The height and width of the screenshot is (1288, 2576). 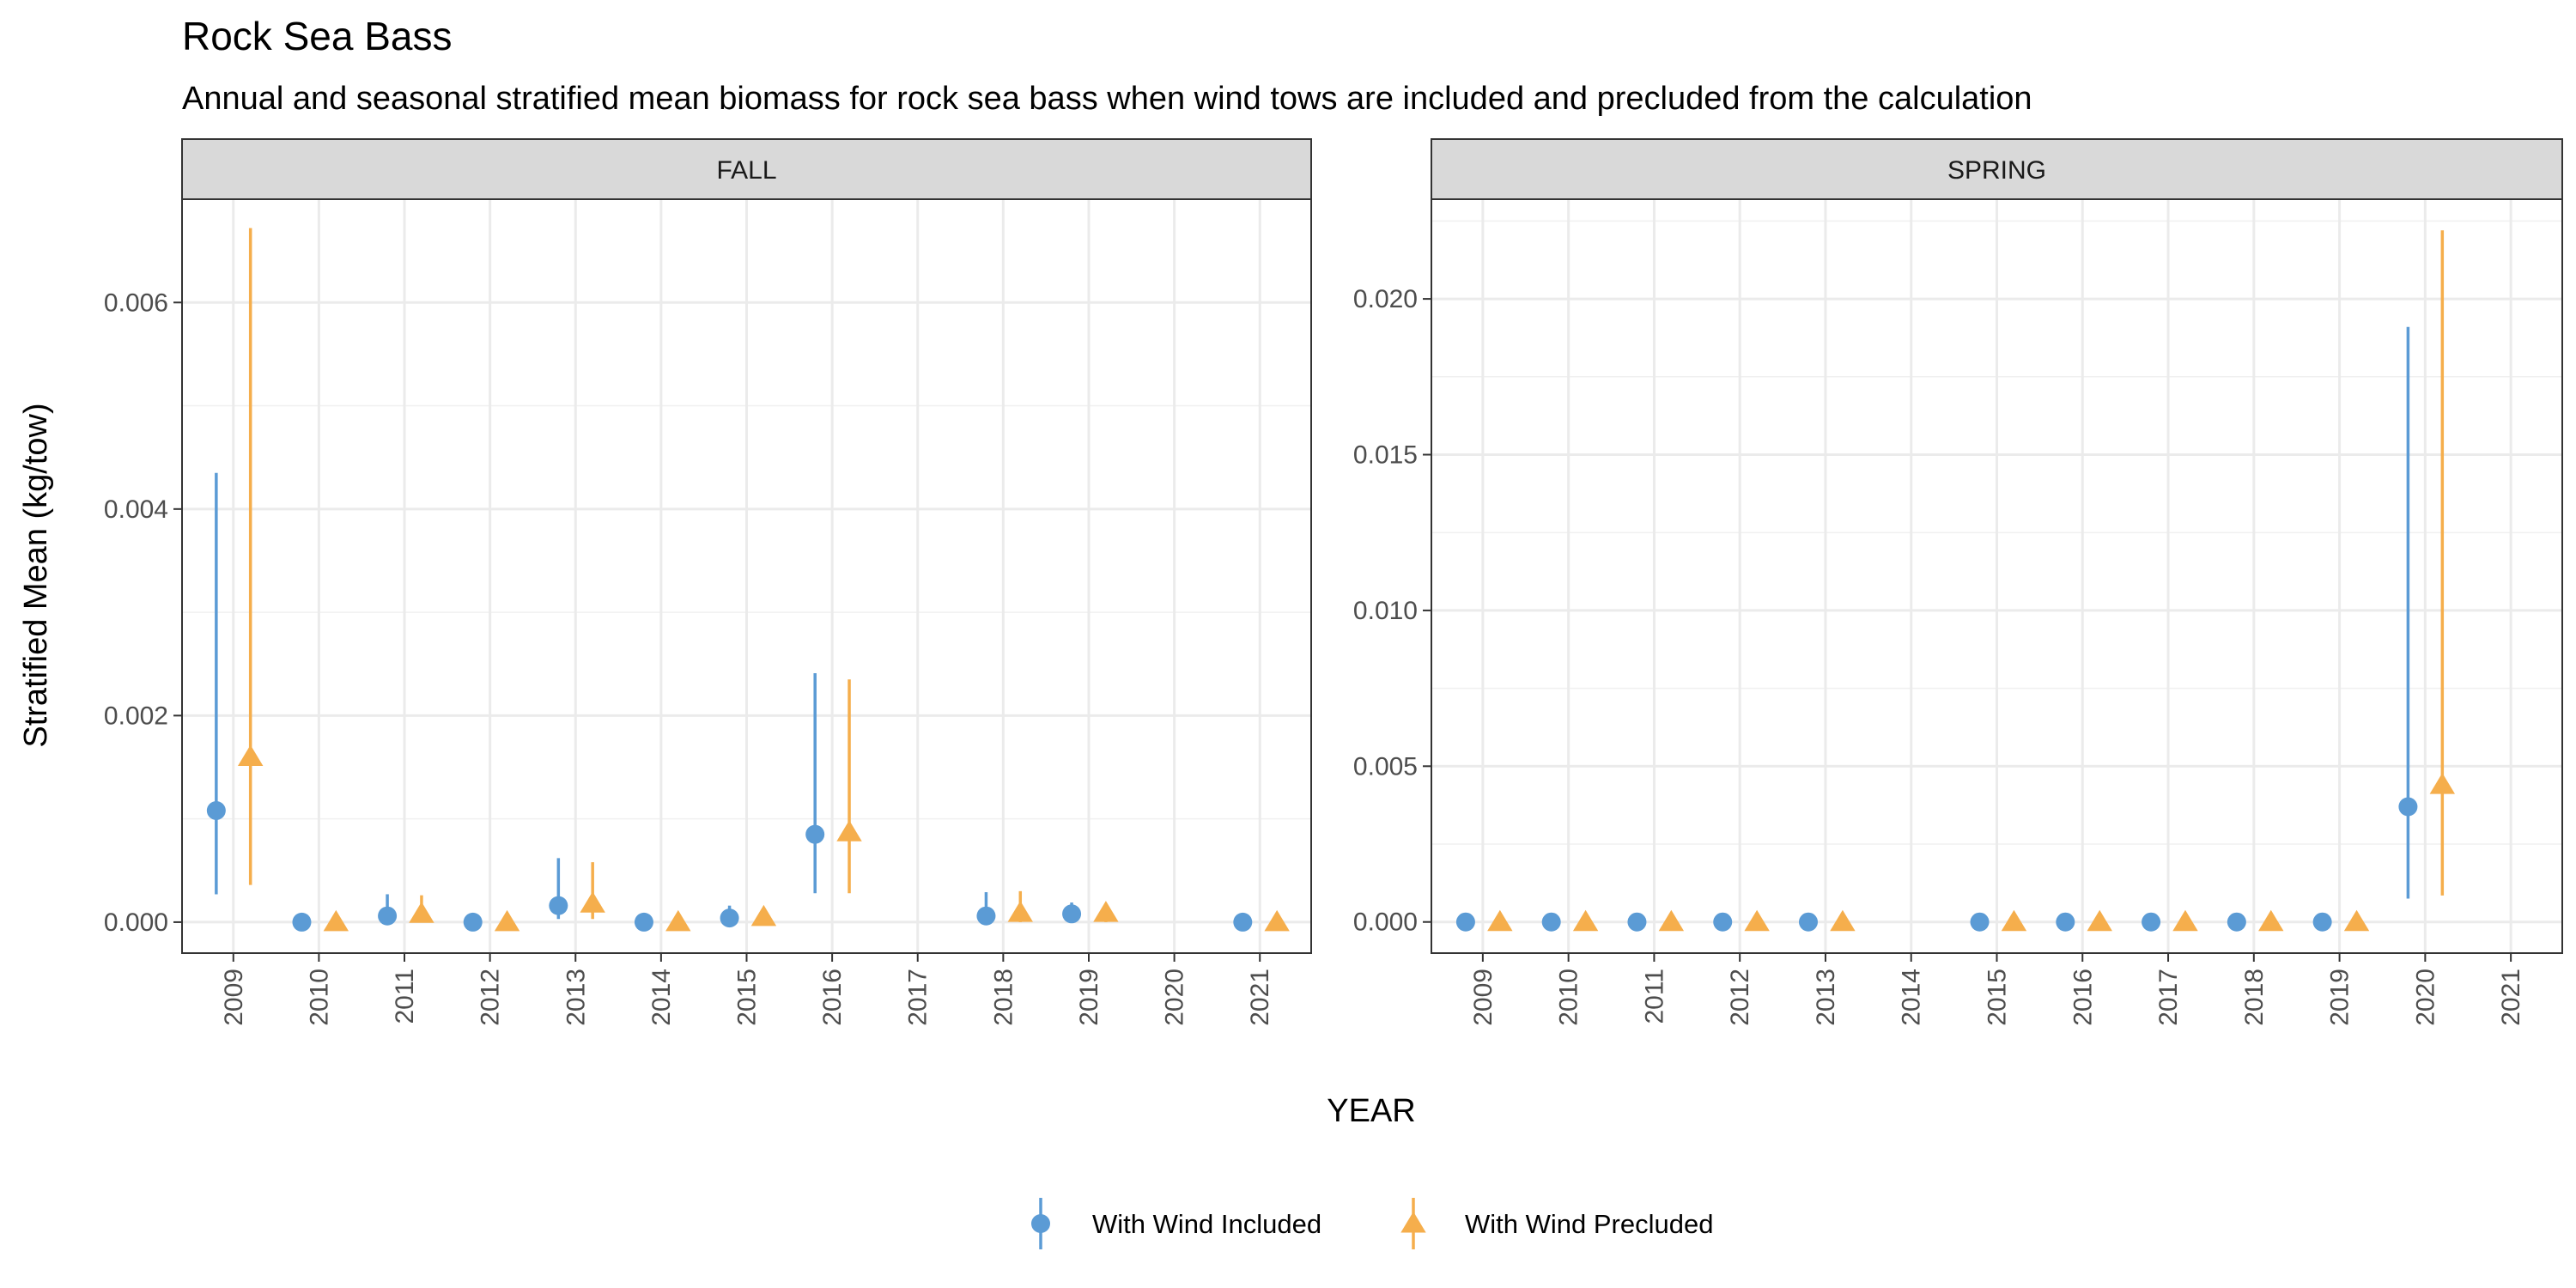 I want to click on legend-key-triangle, so click(x=1413, y=1222).